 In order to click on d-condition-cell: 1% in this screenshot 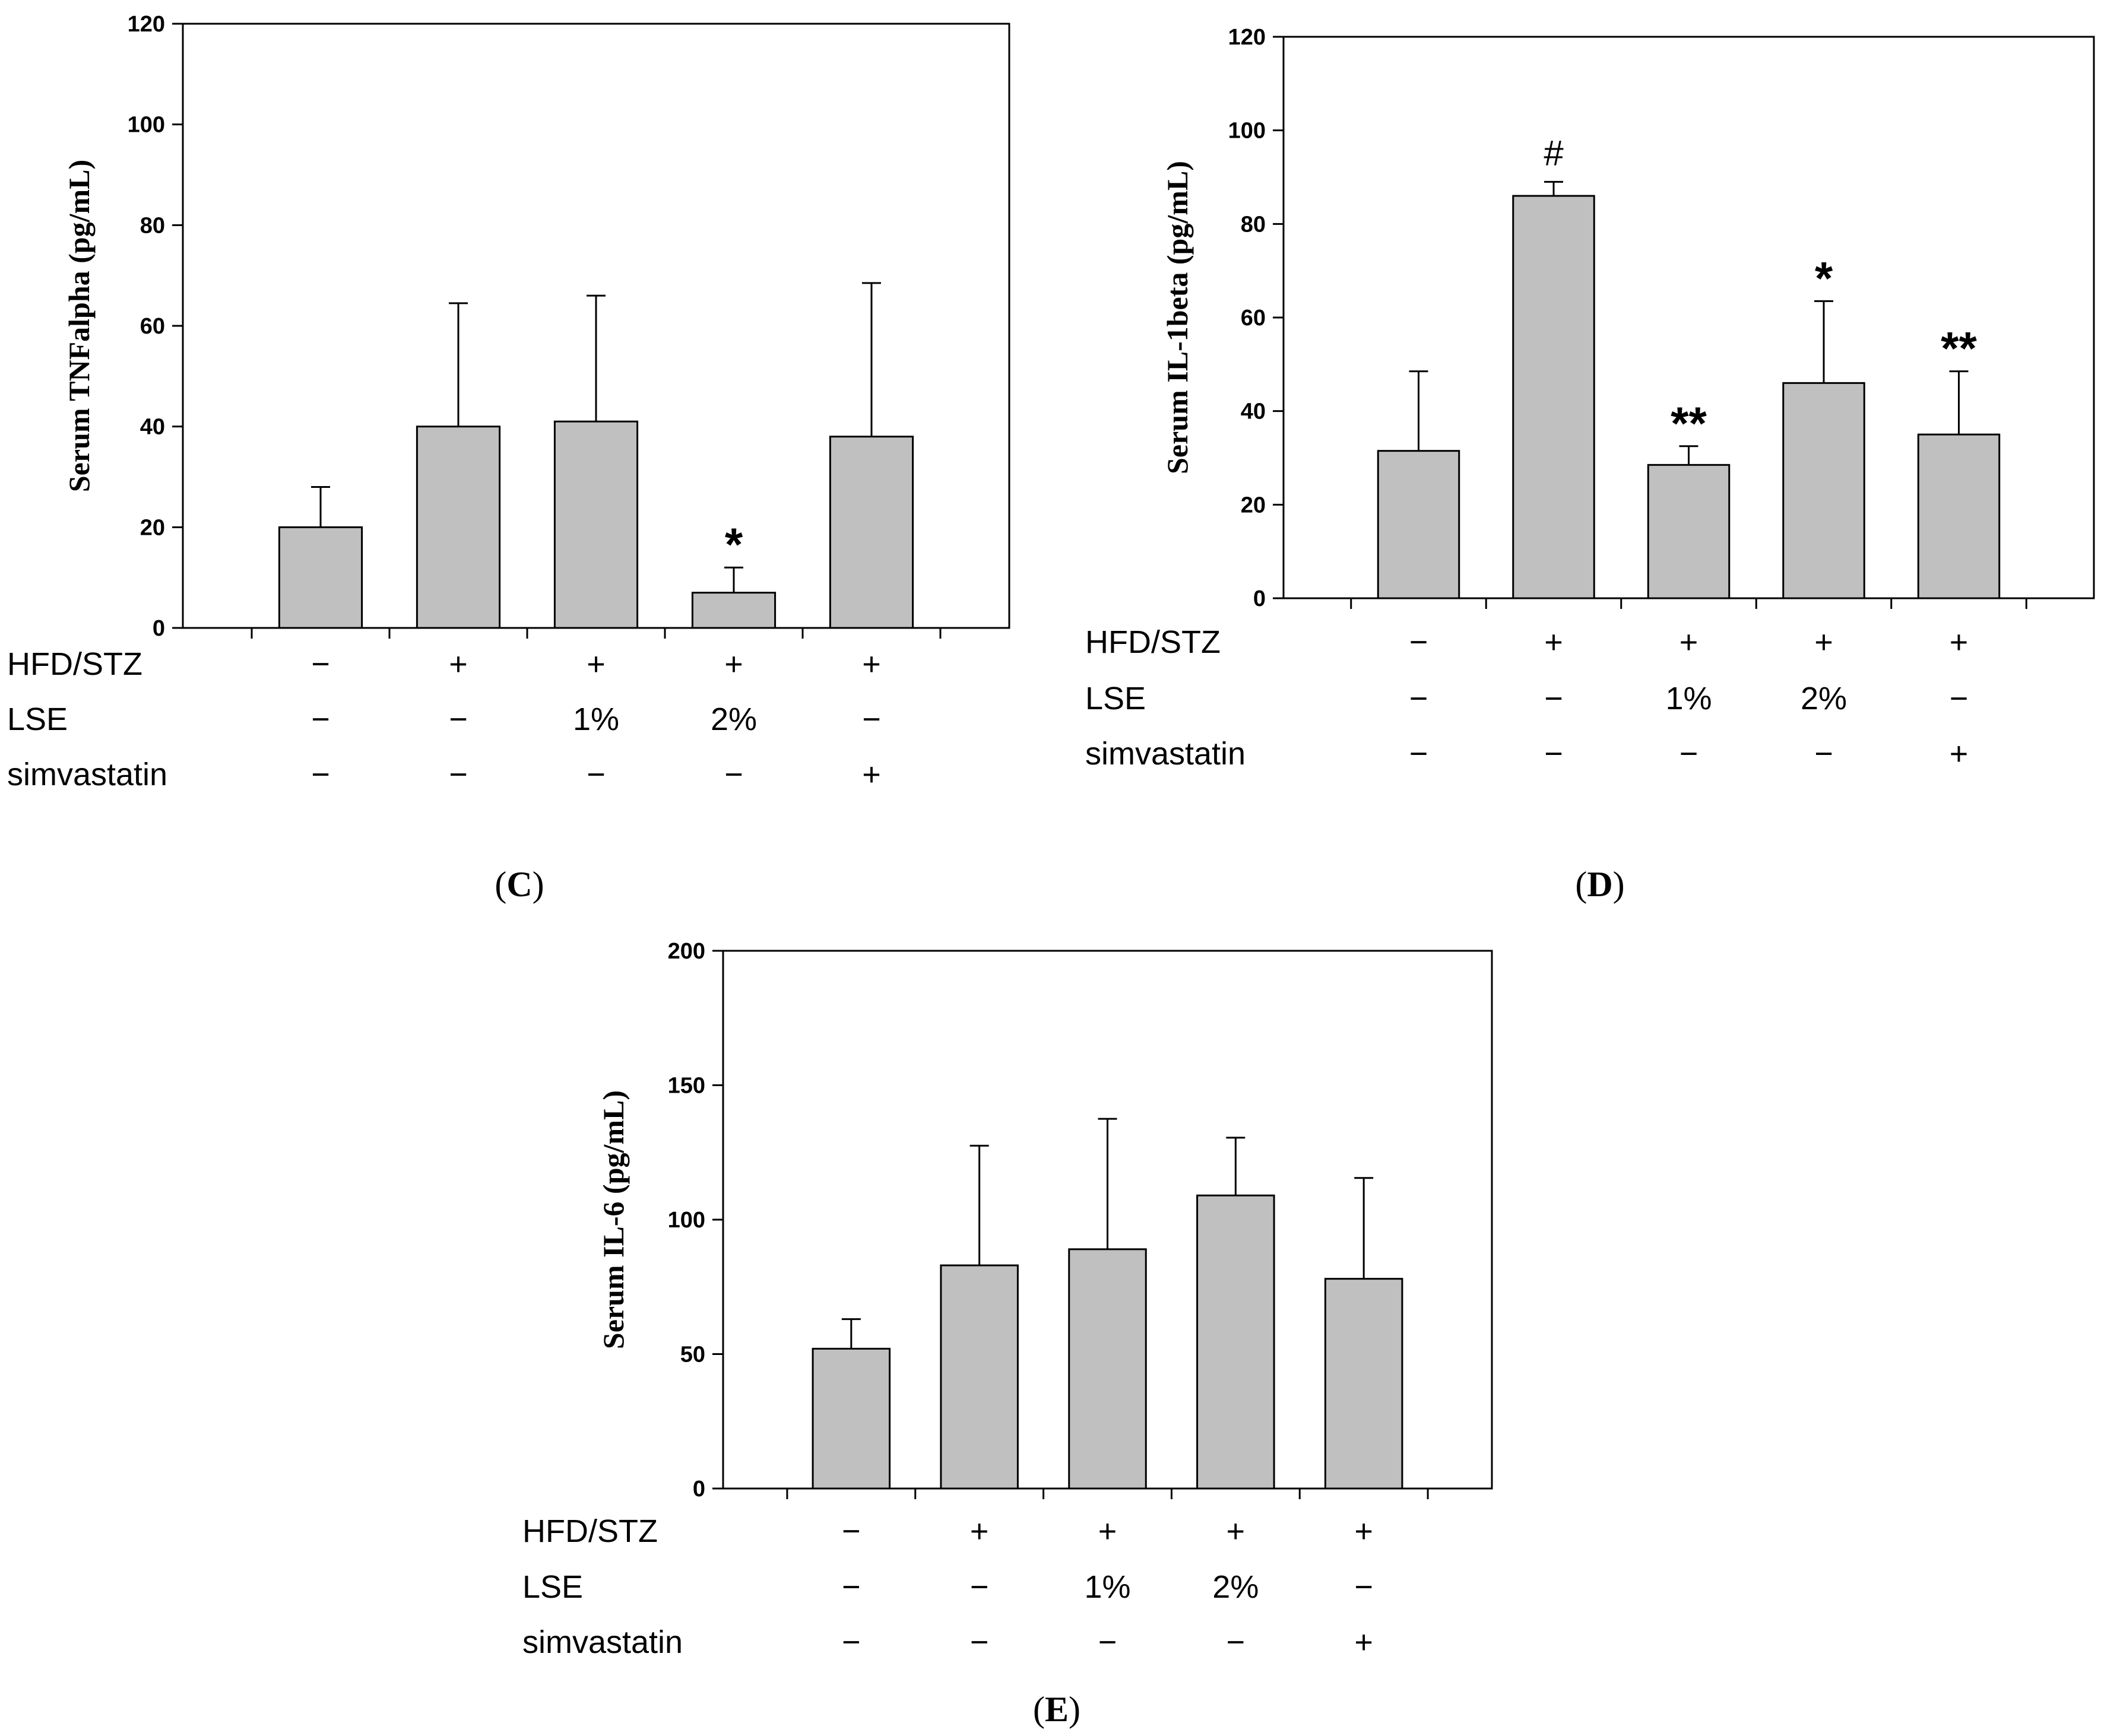, I will do `click(1688, 698)`.